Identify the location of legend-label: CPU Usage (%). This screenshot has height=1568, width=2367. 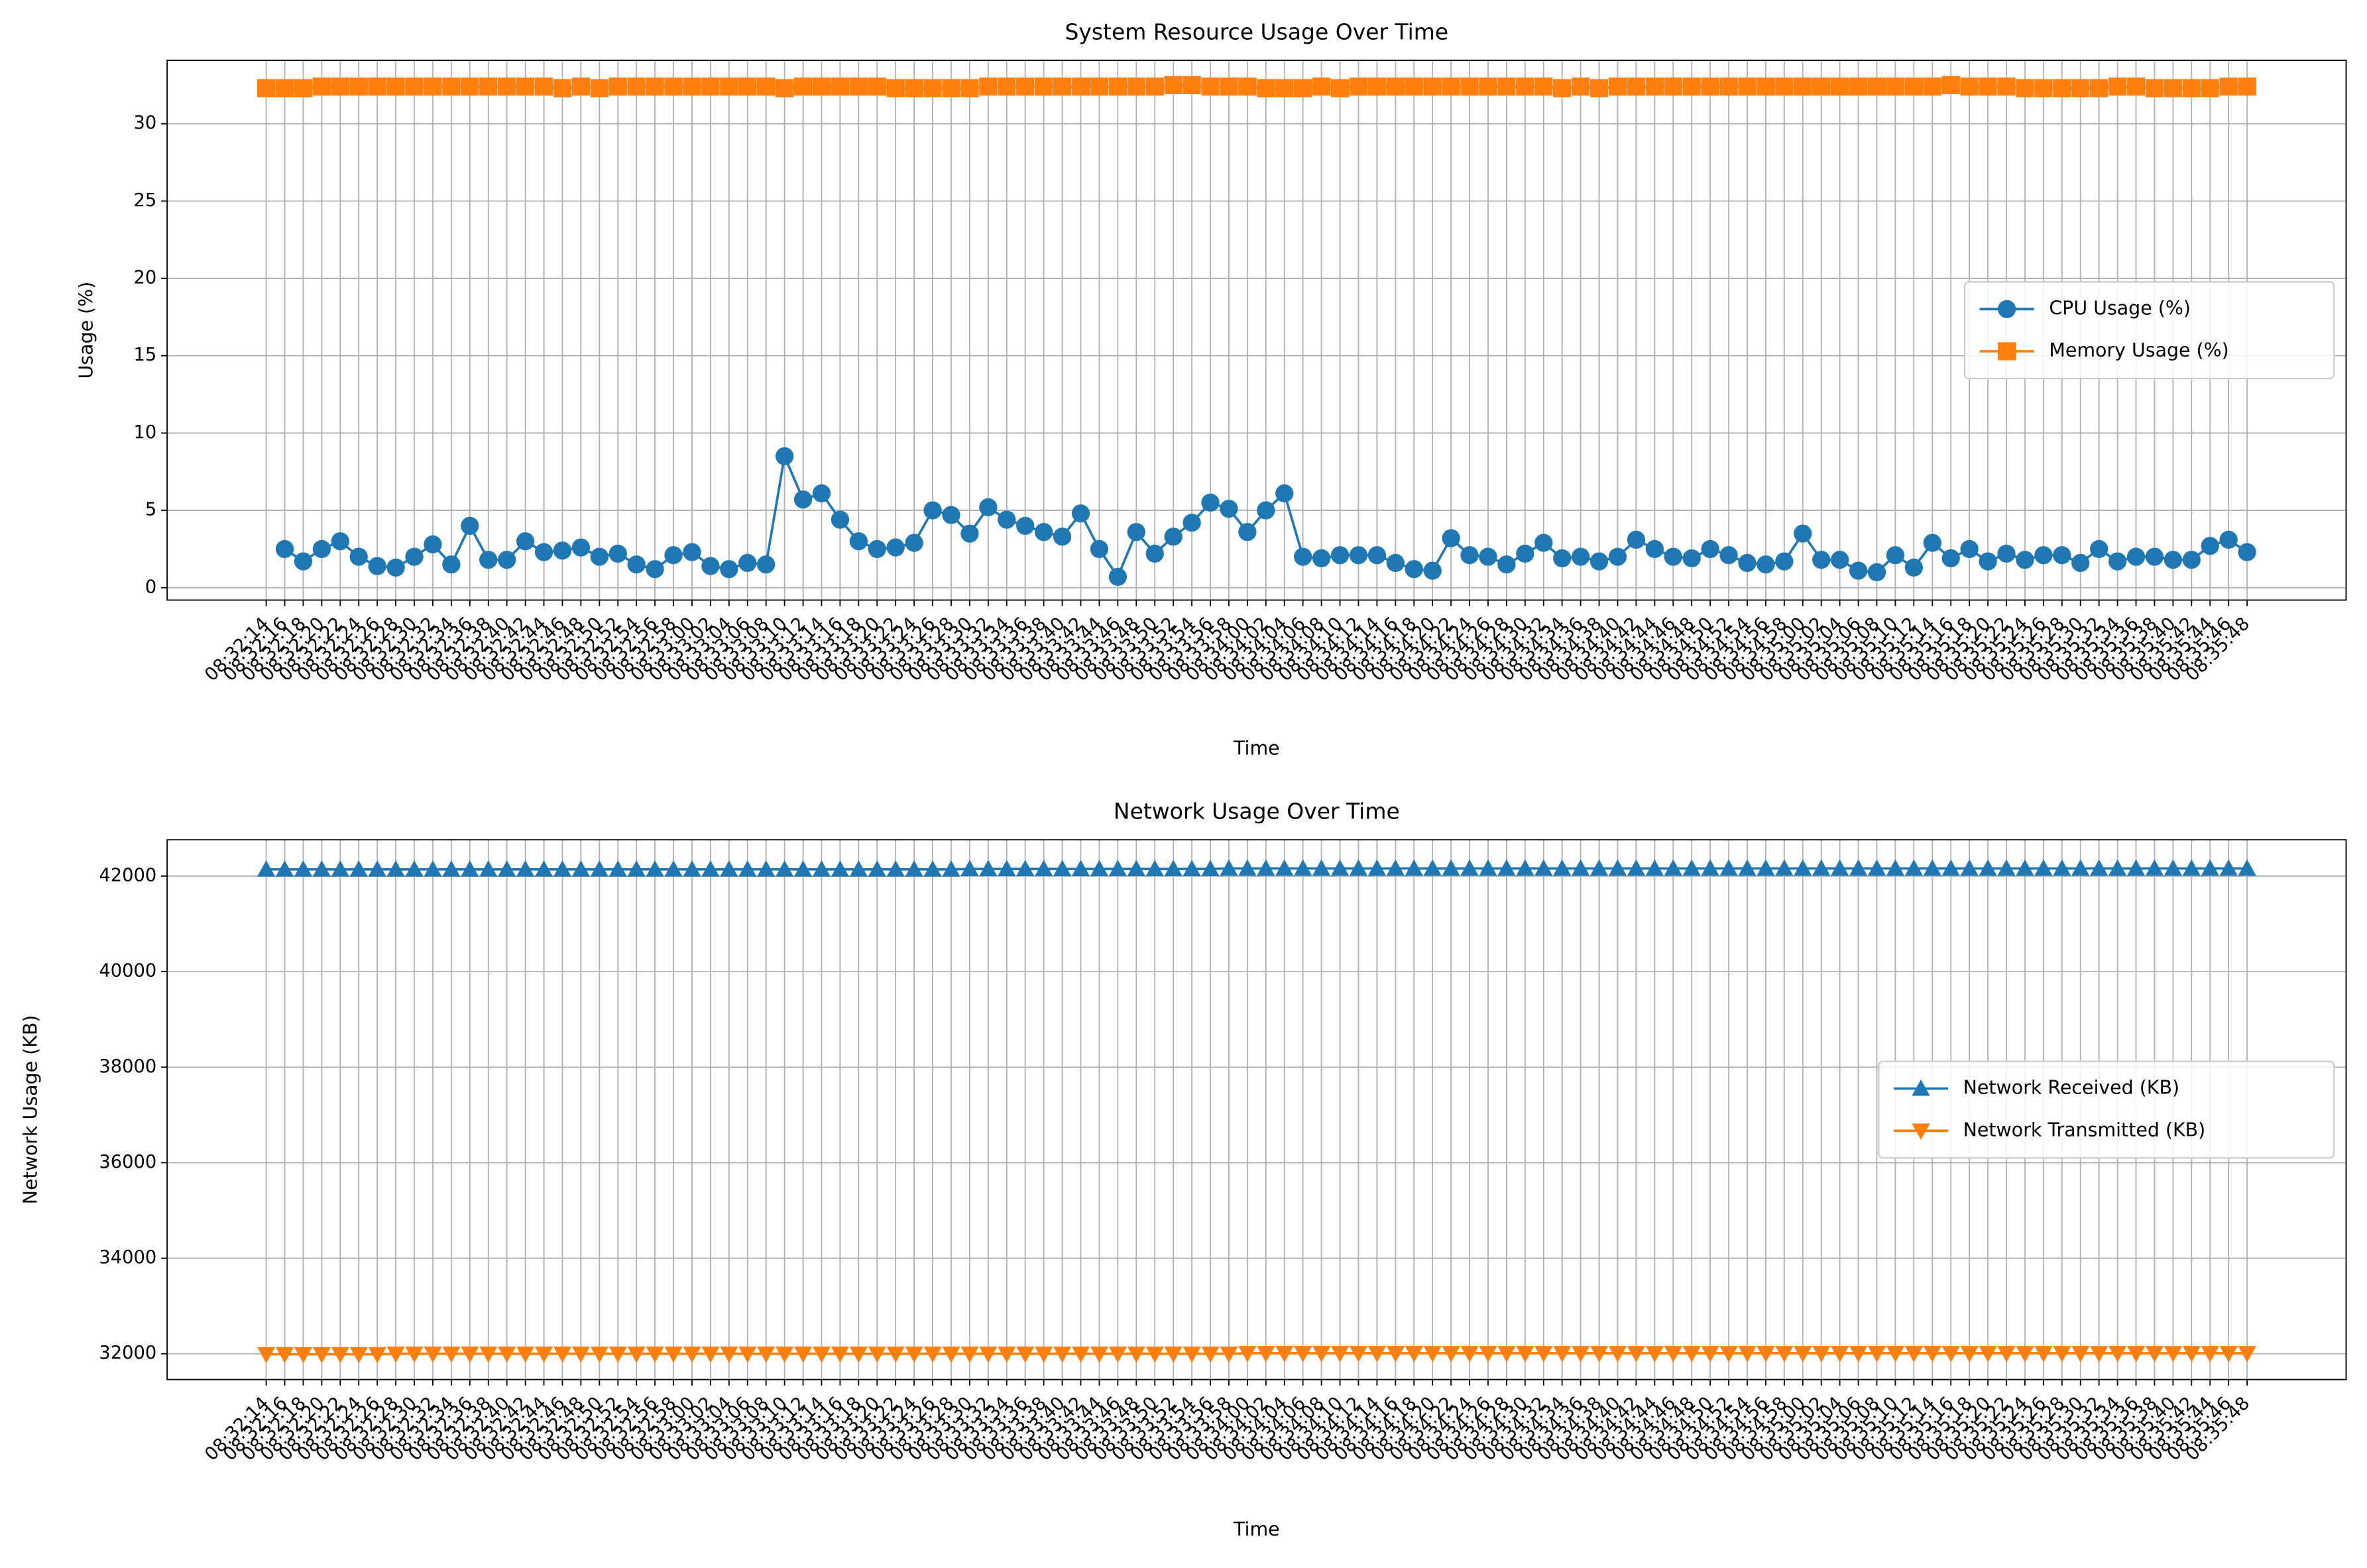
(2120, 308).